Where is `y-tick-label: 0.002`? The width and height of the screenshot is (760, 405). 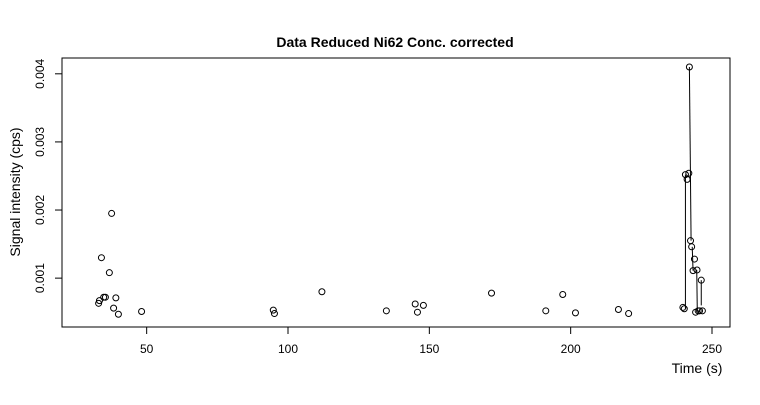
y-tick-label: 0.002 is located at coordinates (40, 210).